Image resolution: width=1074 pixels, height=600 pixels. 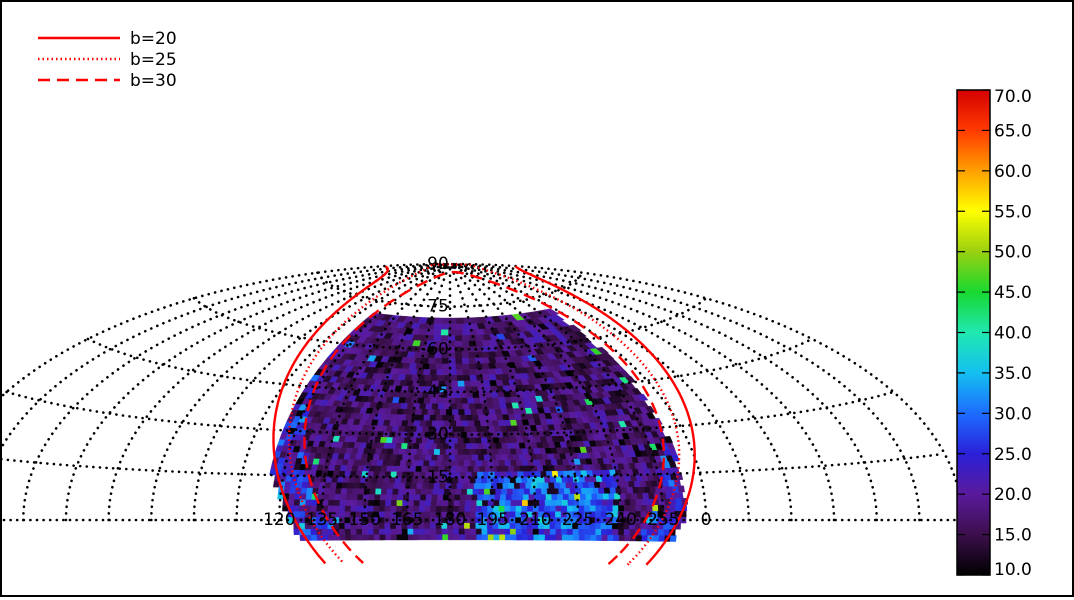 I want to click on colorbar-tick-label: 45.0, so click(x=1013, y=293).